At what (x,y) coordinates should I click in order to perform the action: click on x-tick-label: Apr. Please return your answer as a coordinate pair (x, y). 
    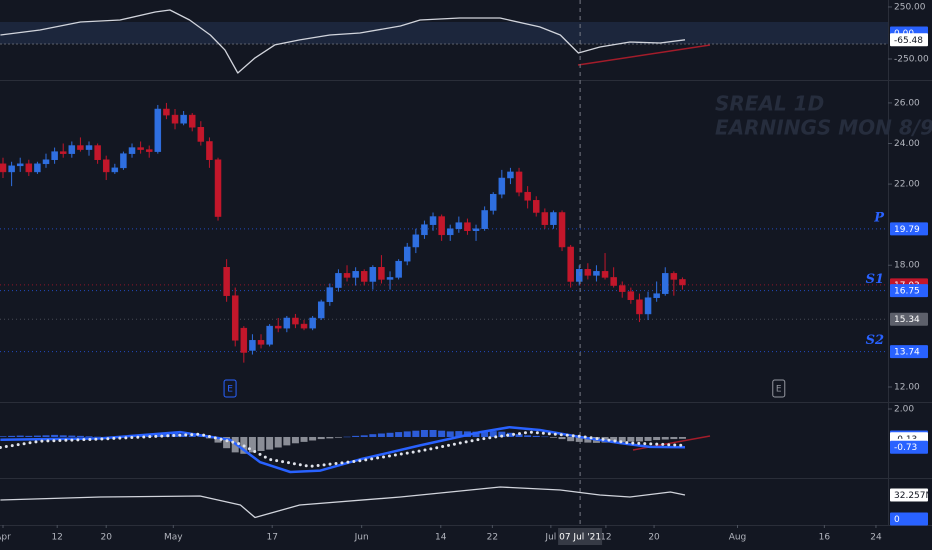
    Looking at the image, I should click on (5, 538).